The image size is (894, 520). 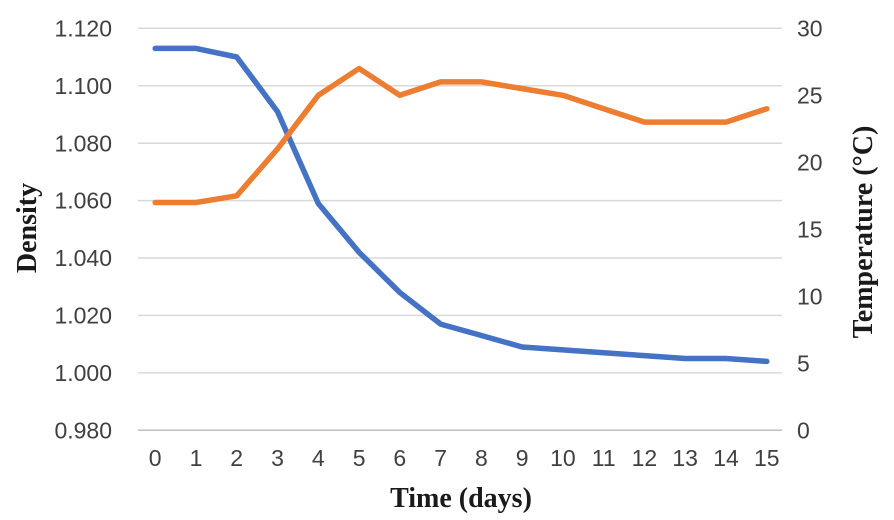 What do you see at coordinates (803, 363) in the screenshot?
I see `right-axis-tick-label: 5` at bounding box center [803, 363].